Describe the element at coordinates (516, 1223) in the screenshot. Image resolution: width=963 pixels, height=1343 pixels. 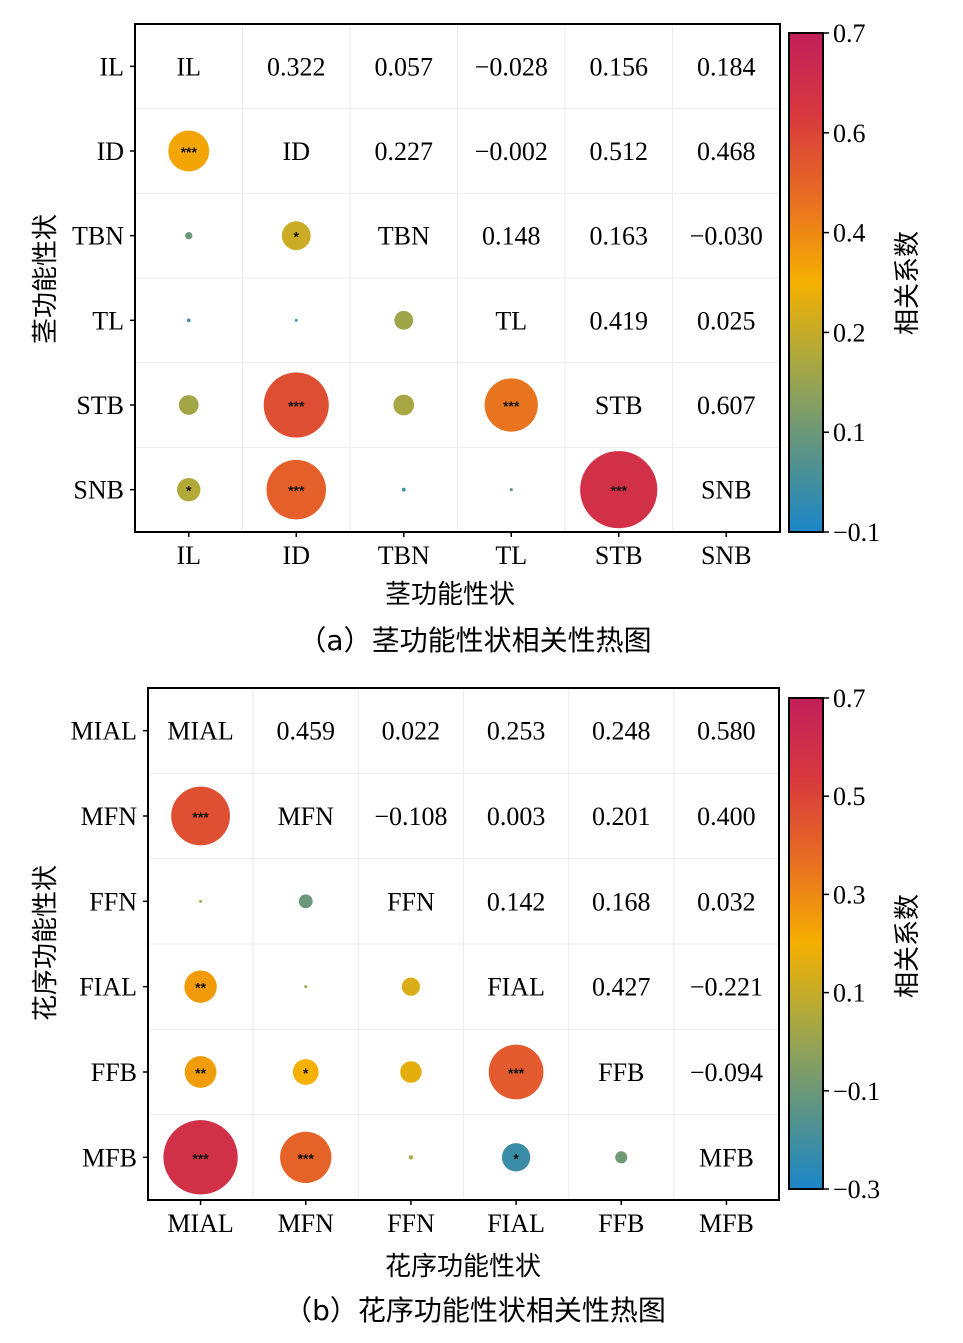
I see `x-tick-label: FIAL` at that location.